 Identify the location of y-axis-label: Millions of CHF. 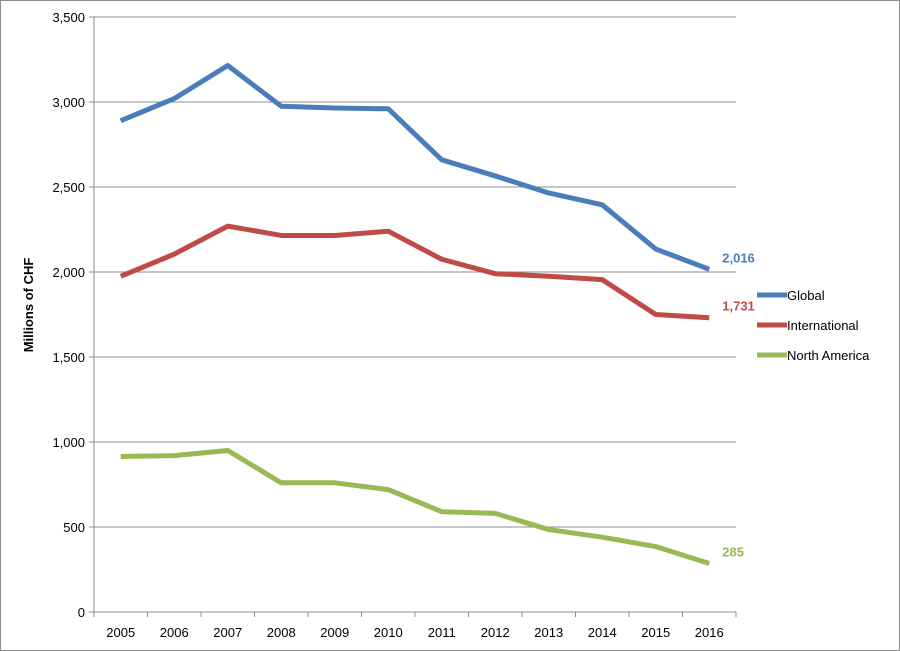
(28, 305).